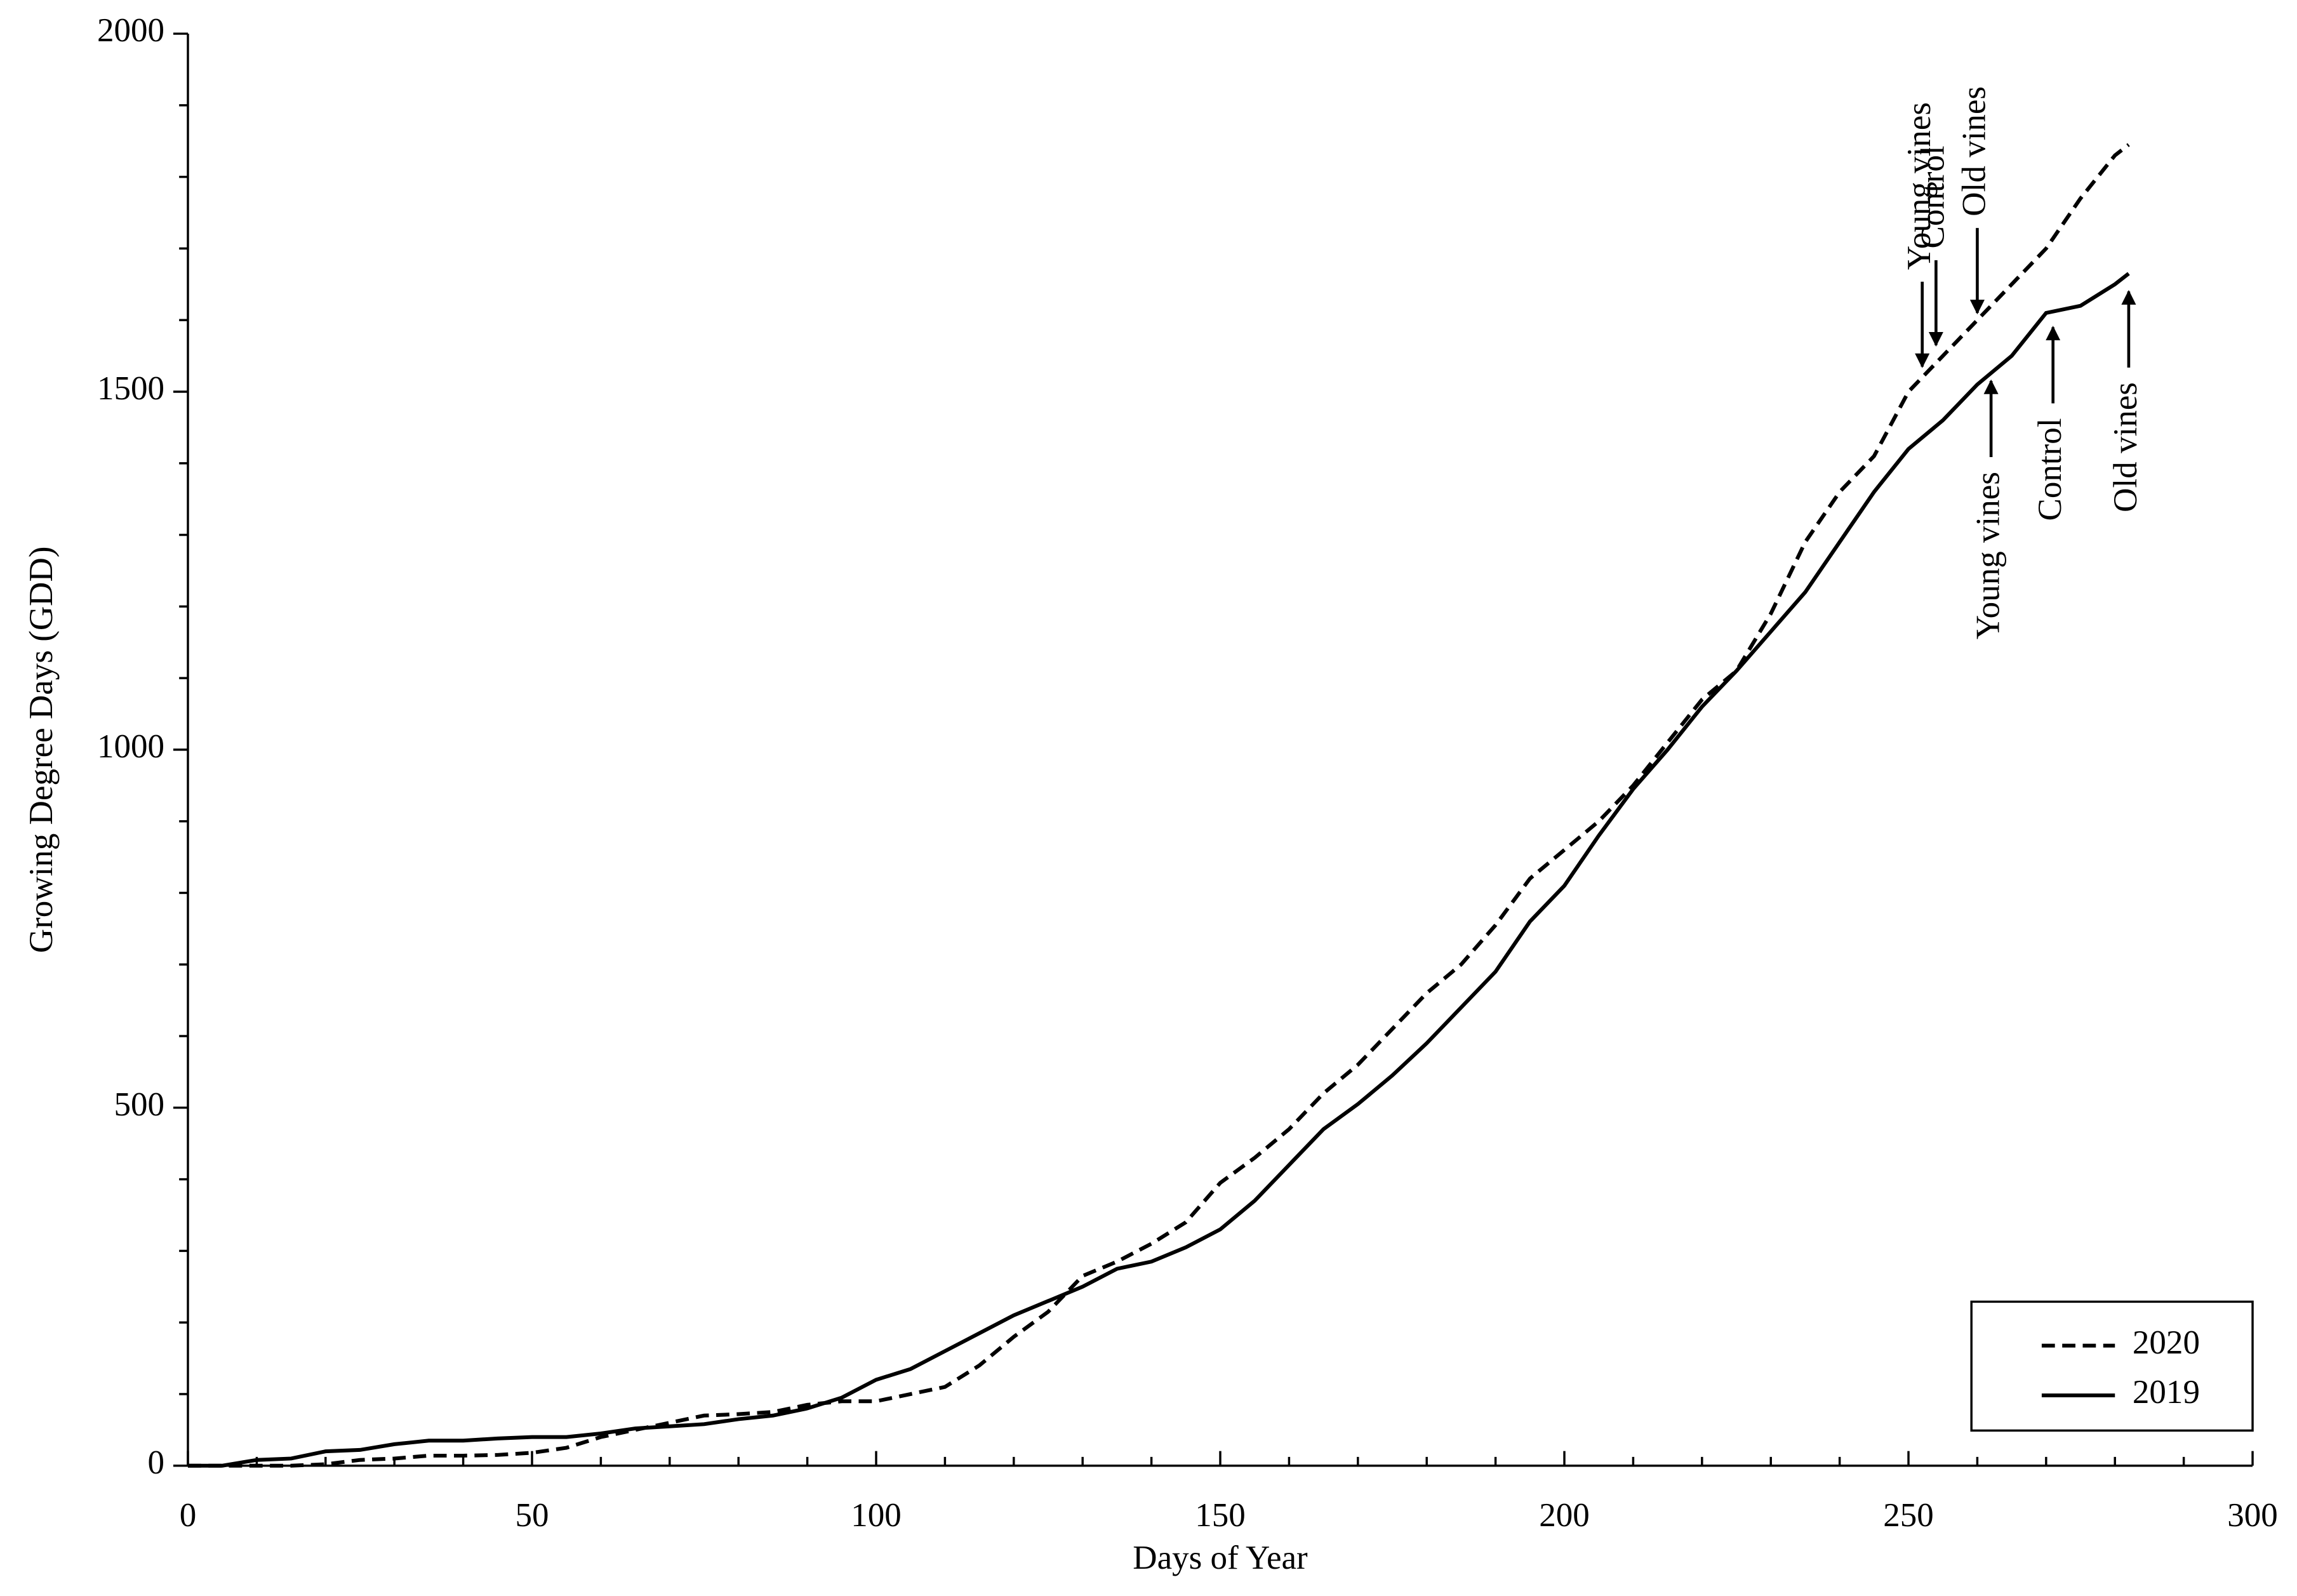 This screenshot has width=2297, height=1596. I want to click on legend-label: 2019, so click(2167, 1392).